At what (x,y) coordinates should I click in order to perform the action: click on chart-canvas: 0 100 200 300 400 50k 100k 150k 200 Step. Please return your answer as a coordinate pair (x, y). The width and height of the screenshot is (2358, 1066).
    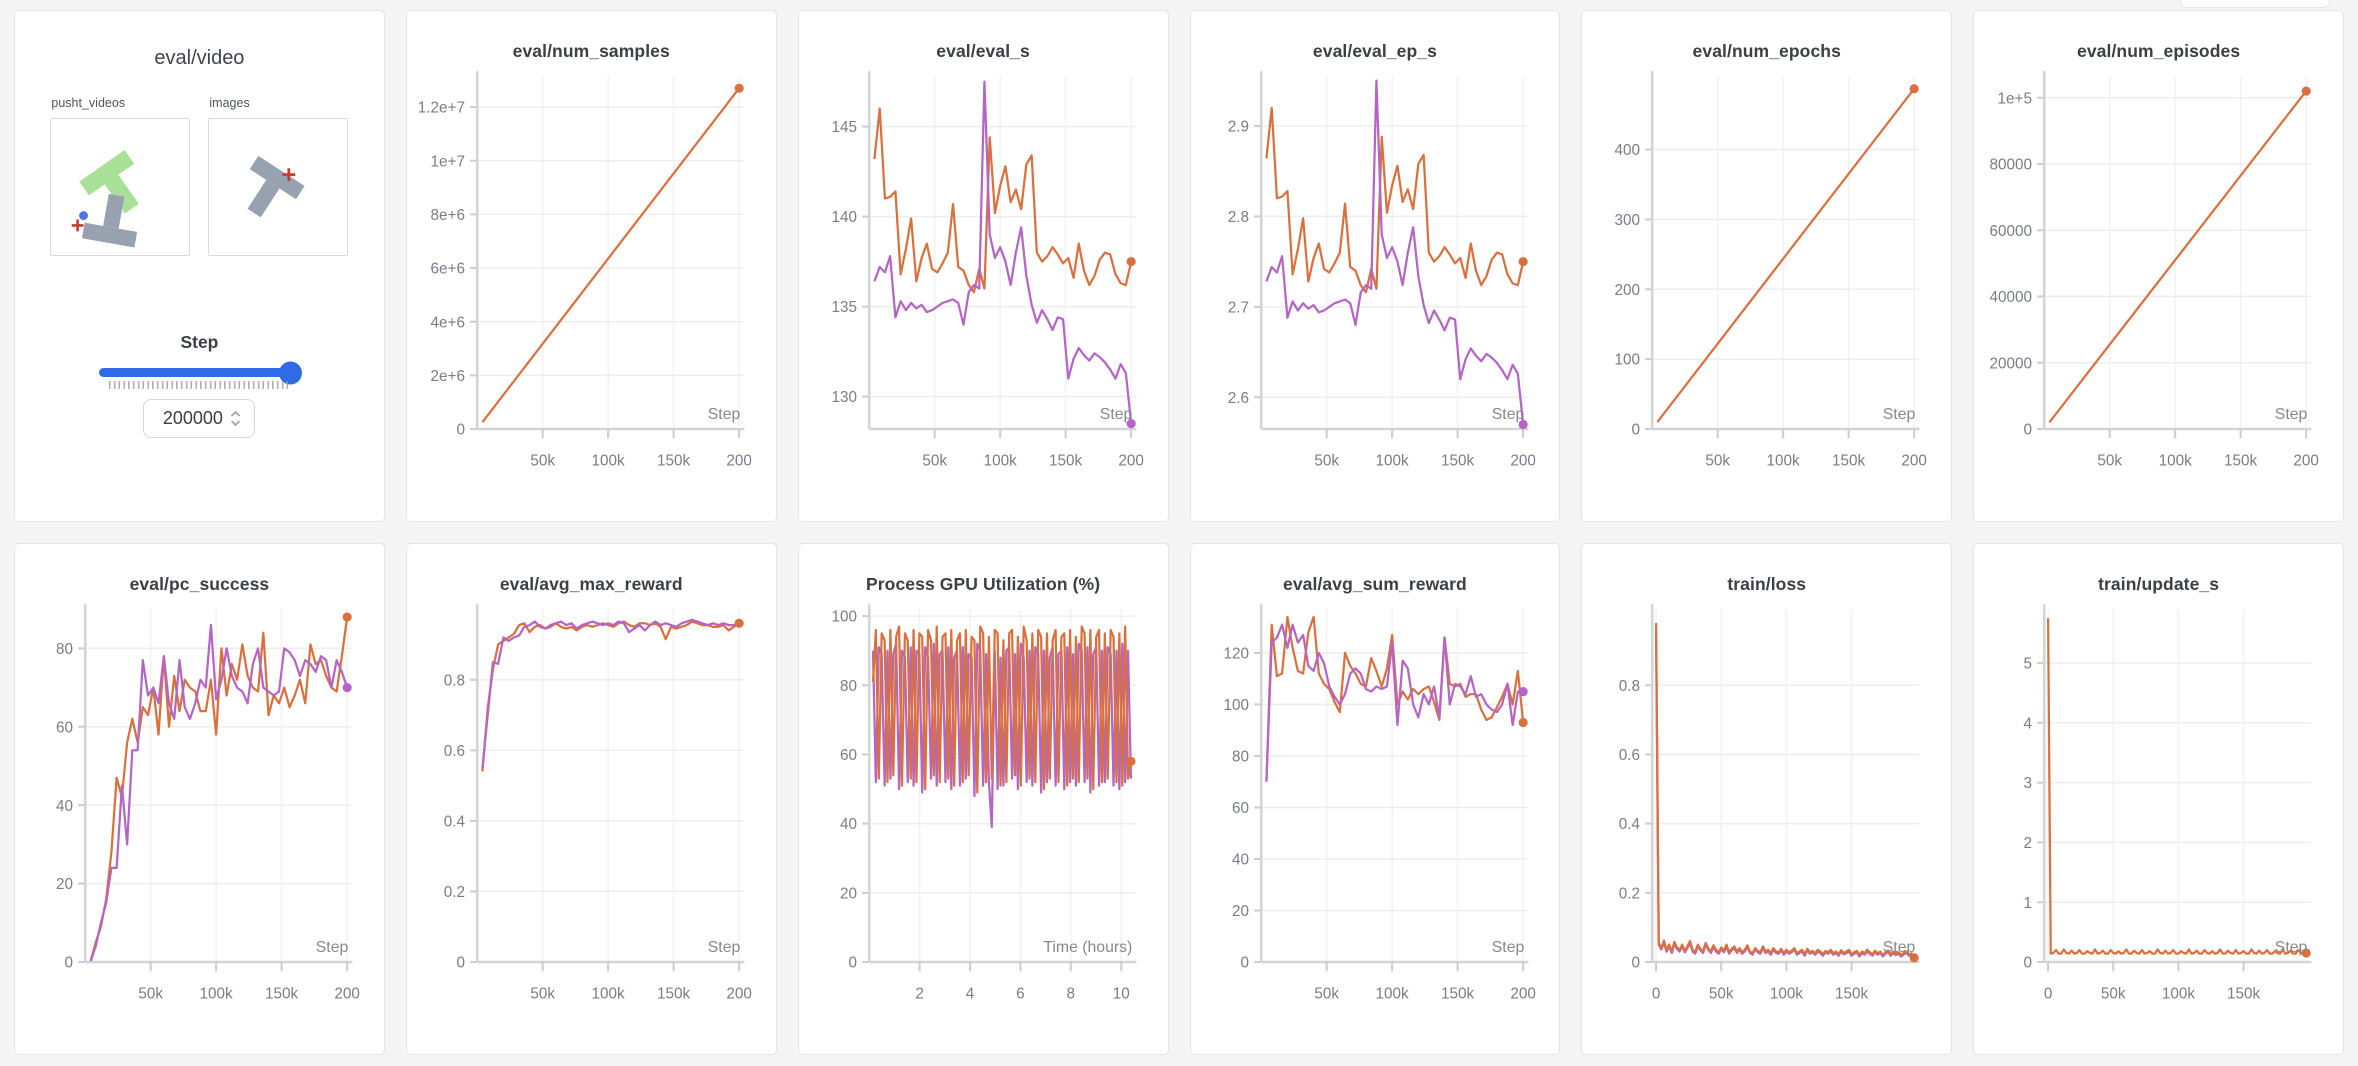
    Looking at the image, I should click on (1766, 284).